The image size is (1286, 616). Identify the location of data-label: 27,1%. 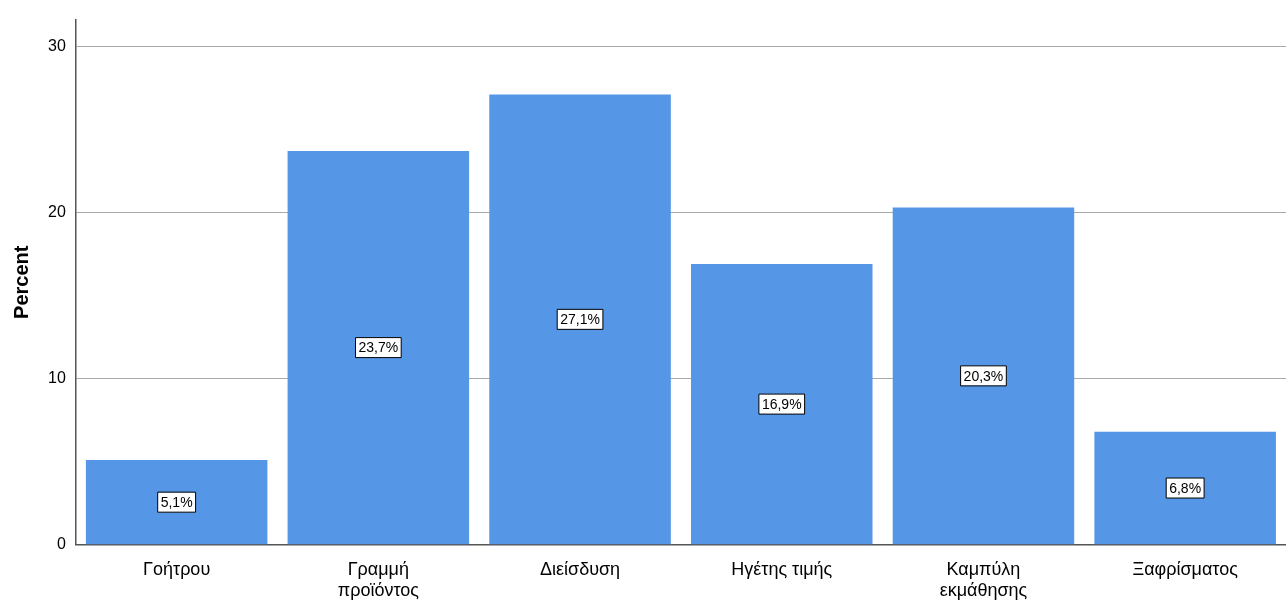
(580, 319).